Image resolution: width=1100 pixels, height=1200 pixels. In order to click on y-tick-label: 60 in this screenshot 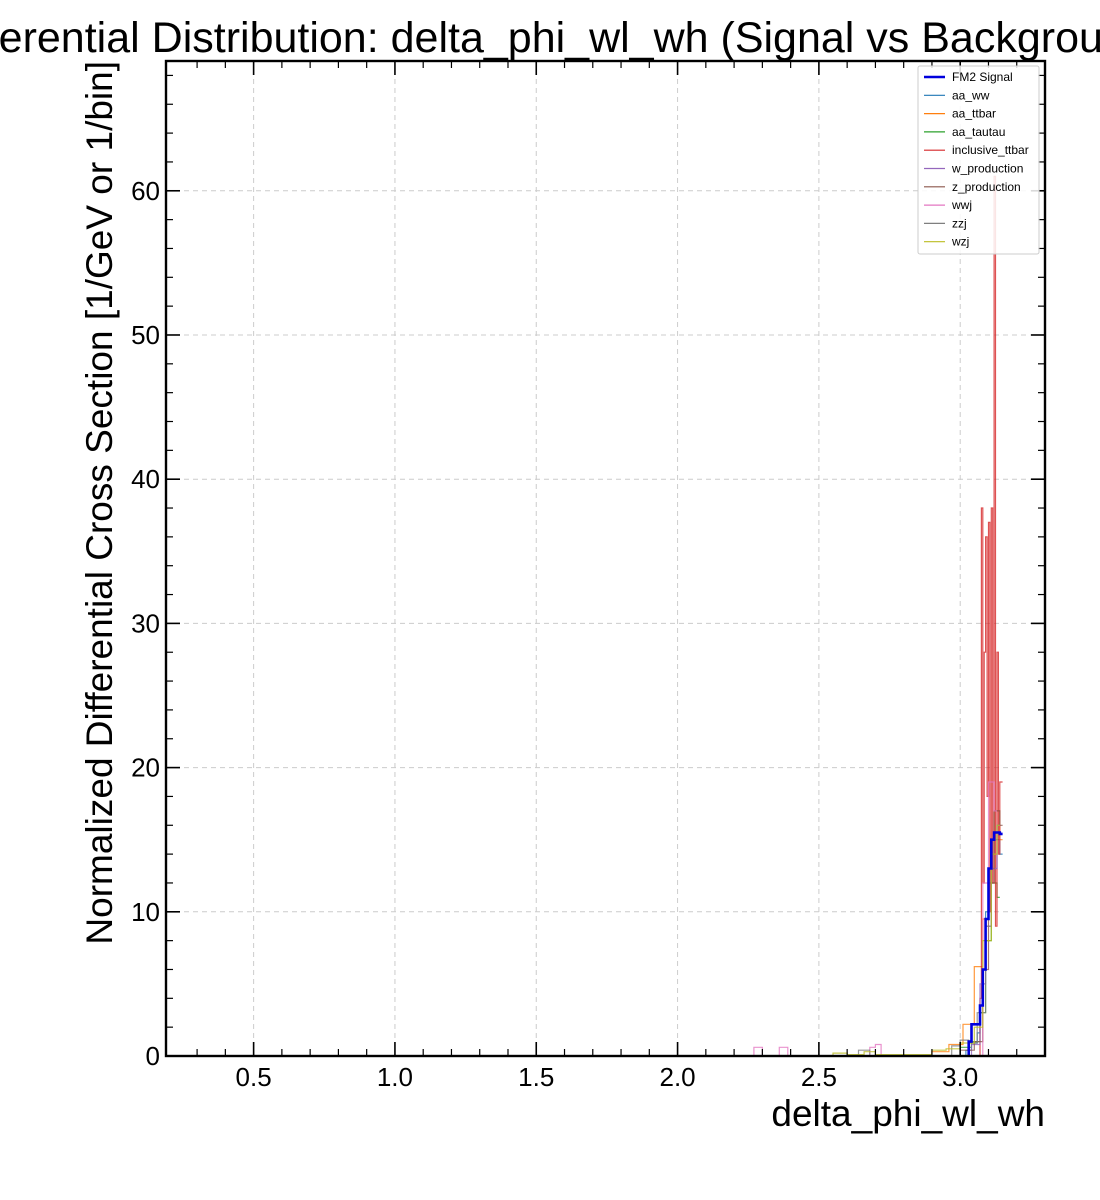, I will do `click(145, 191)`.